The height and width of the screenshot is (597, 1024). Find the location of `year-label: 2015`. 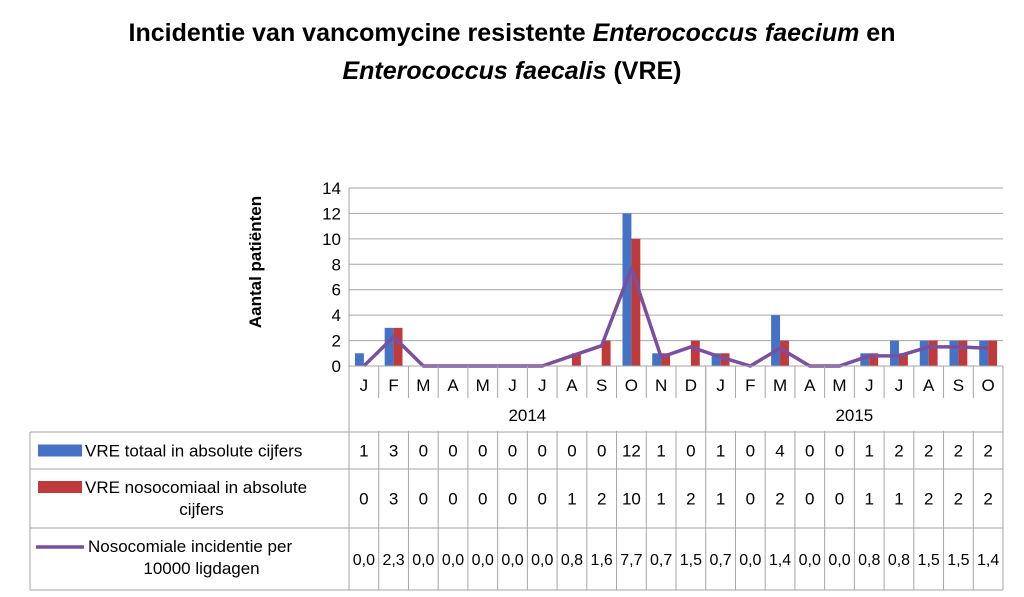

year-label: 2015 is located at coordinates (854, 415).